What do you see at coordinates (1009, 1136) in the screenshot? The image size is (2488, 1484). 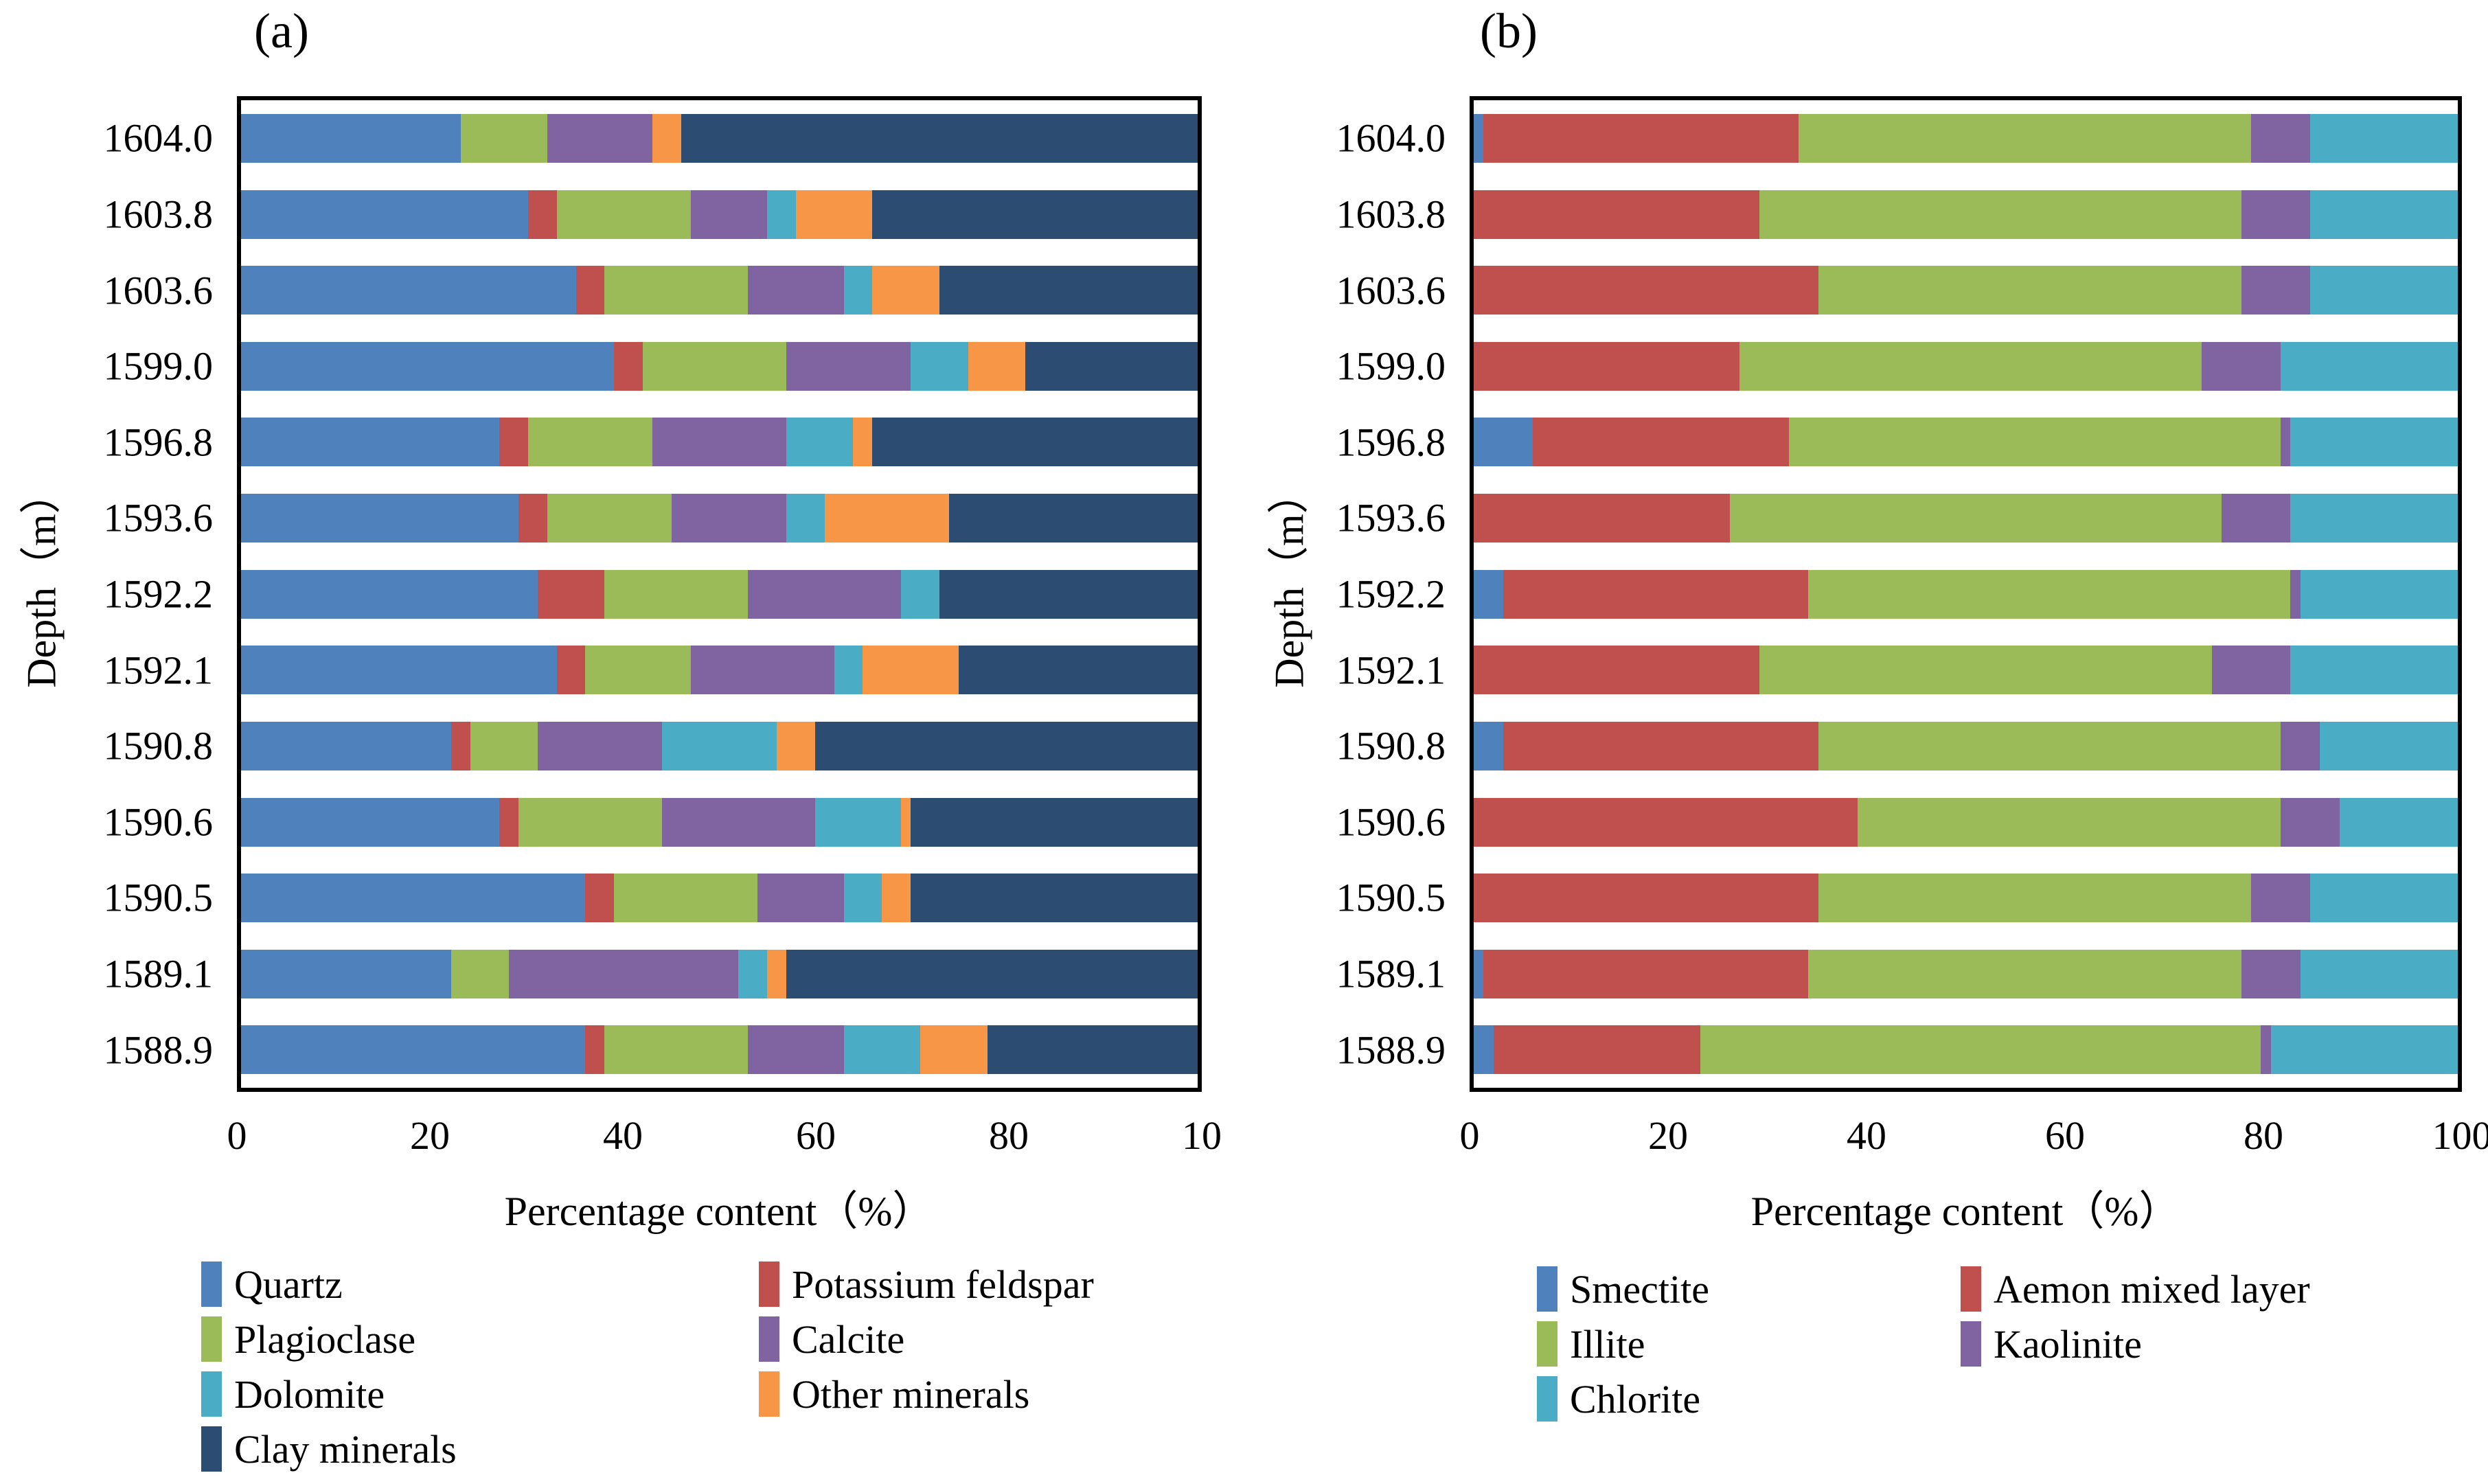 I see `x-tick-label: 80` at bounding box center [1009, 1136].